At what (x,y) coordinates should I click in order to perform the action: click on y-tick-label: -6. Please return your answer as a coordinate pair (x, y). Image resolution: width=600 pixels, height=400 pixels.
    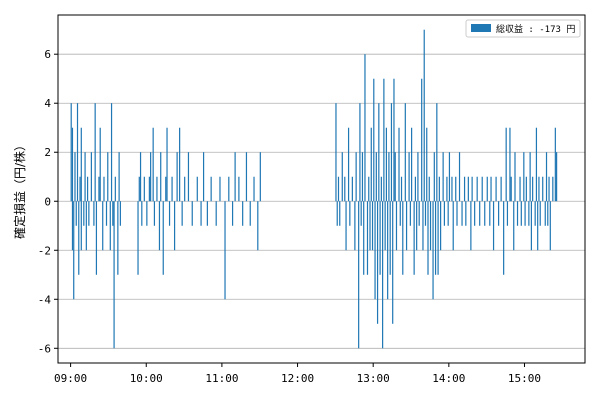
    Looking at the image, I should click on (44, 348).